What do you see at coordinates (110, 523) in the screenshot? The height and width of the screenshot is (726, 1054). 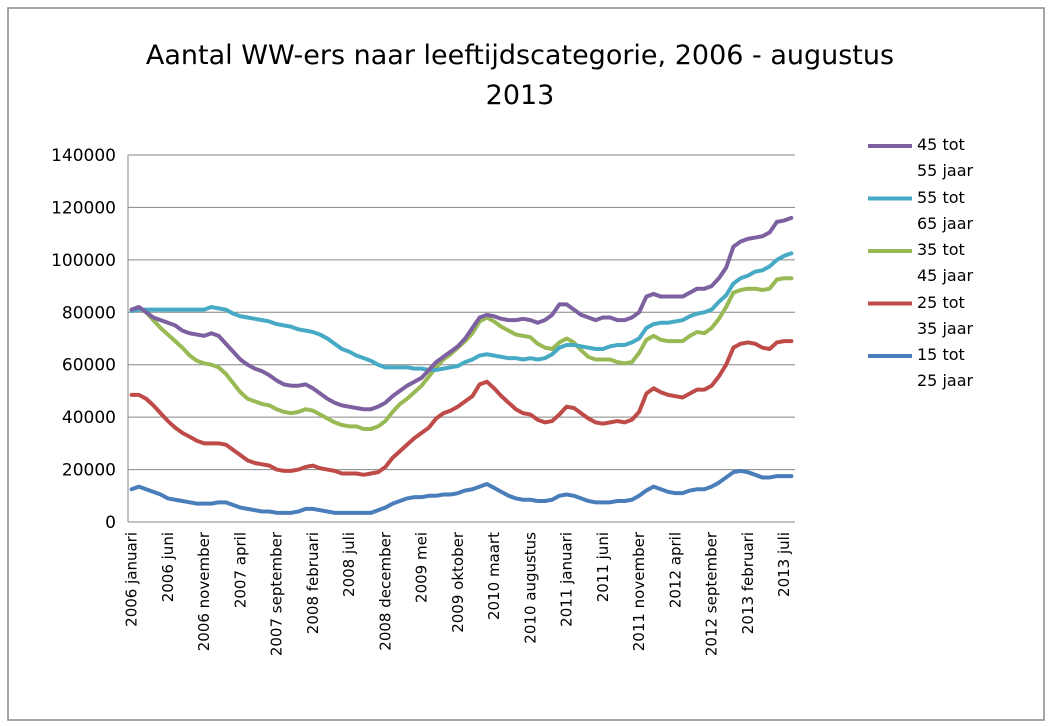 I see `y-tick-label: 0` at bounding box center [110, 523].